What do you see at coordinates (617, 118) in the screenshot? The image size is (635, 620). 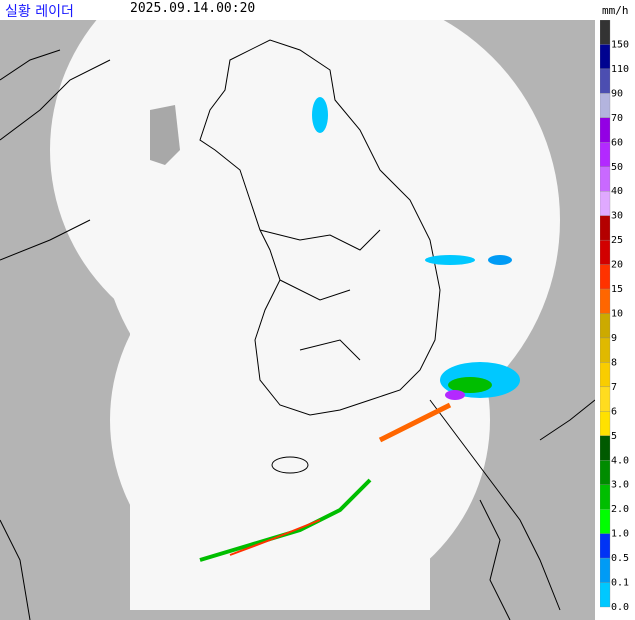 I see `legend-label: 70` at bounding box center [617, 118].